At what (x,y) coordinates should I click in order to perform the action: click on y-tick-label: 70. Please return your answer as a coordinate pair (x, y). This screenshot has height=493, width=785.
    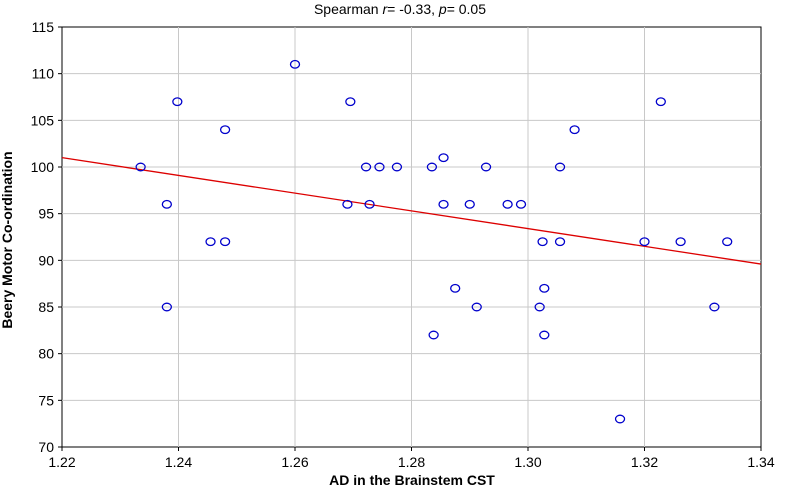
    Looking at the image, I should click on (46, 447).